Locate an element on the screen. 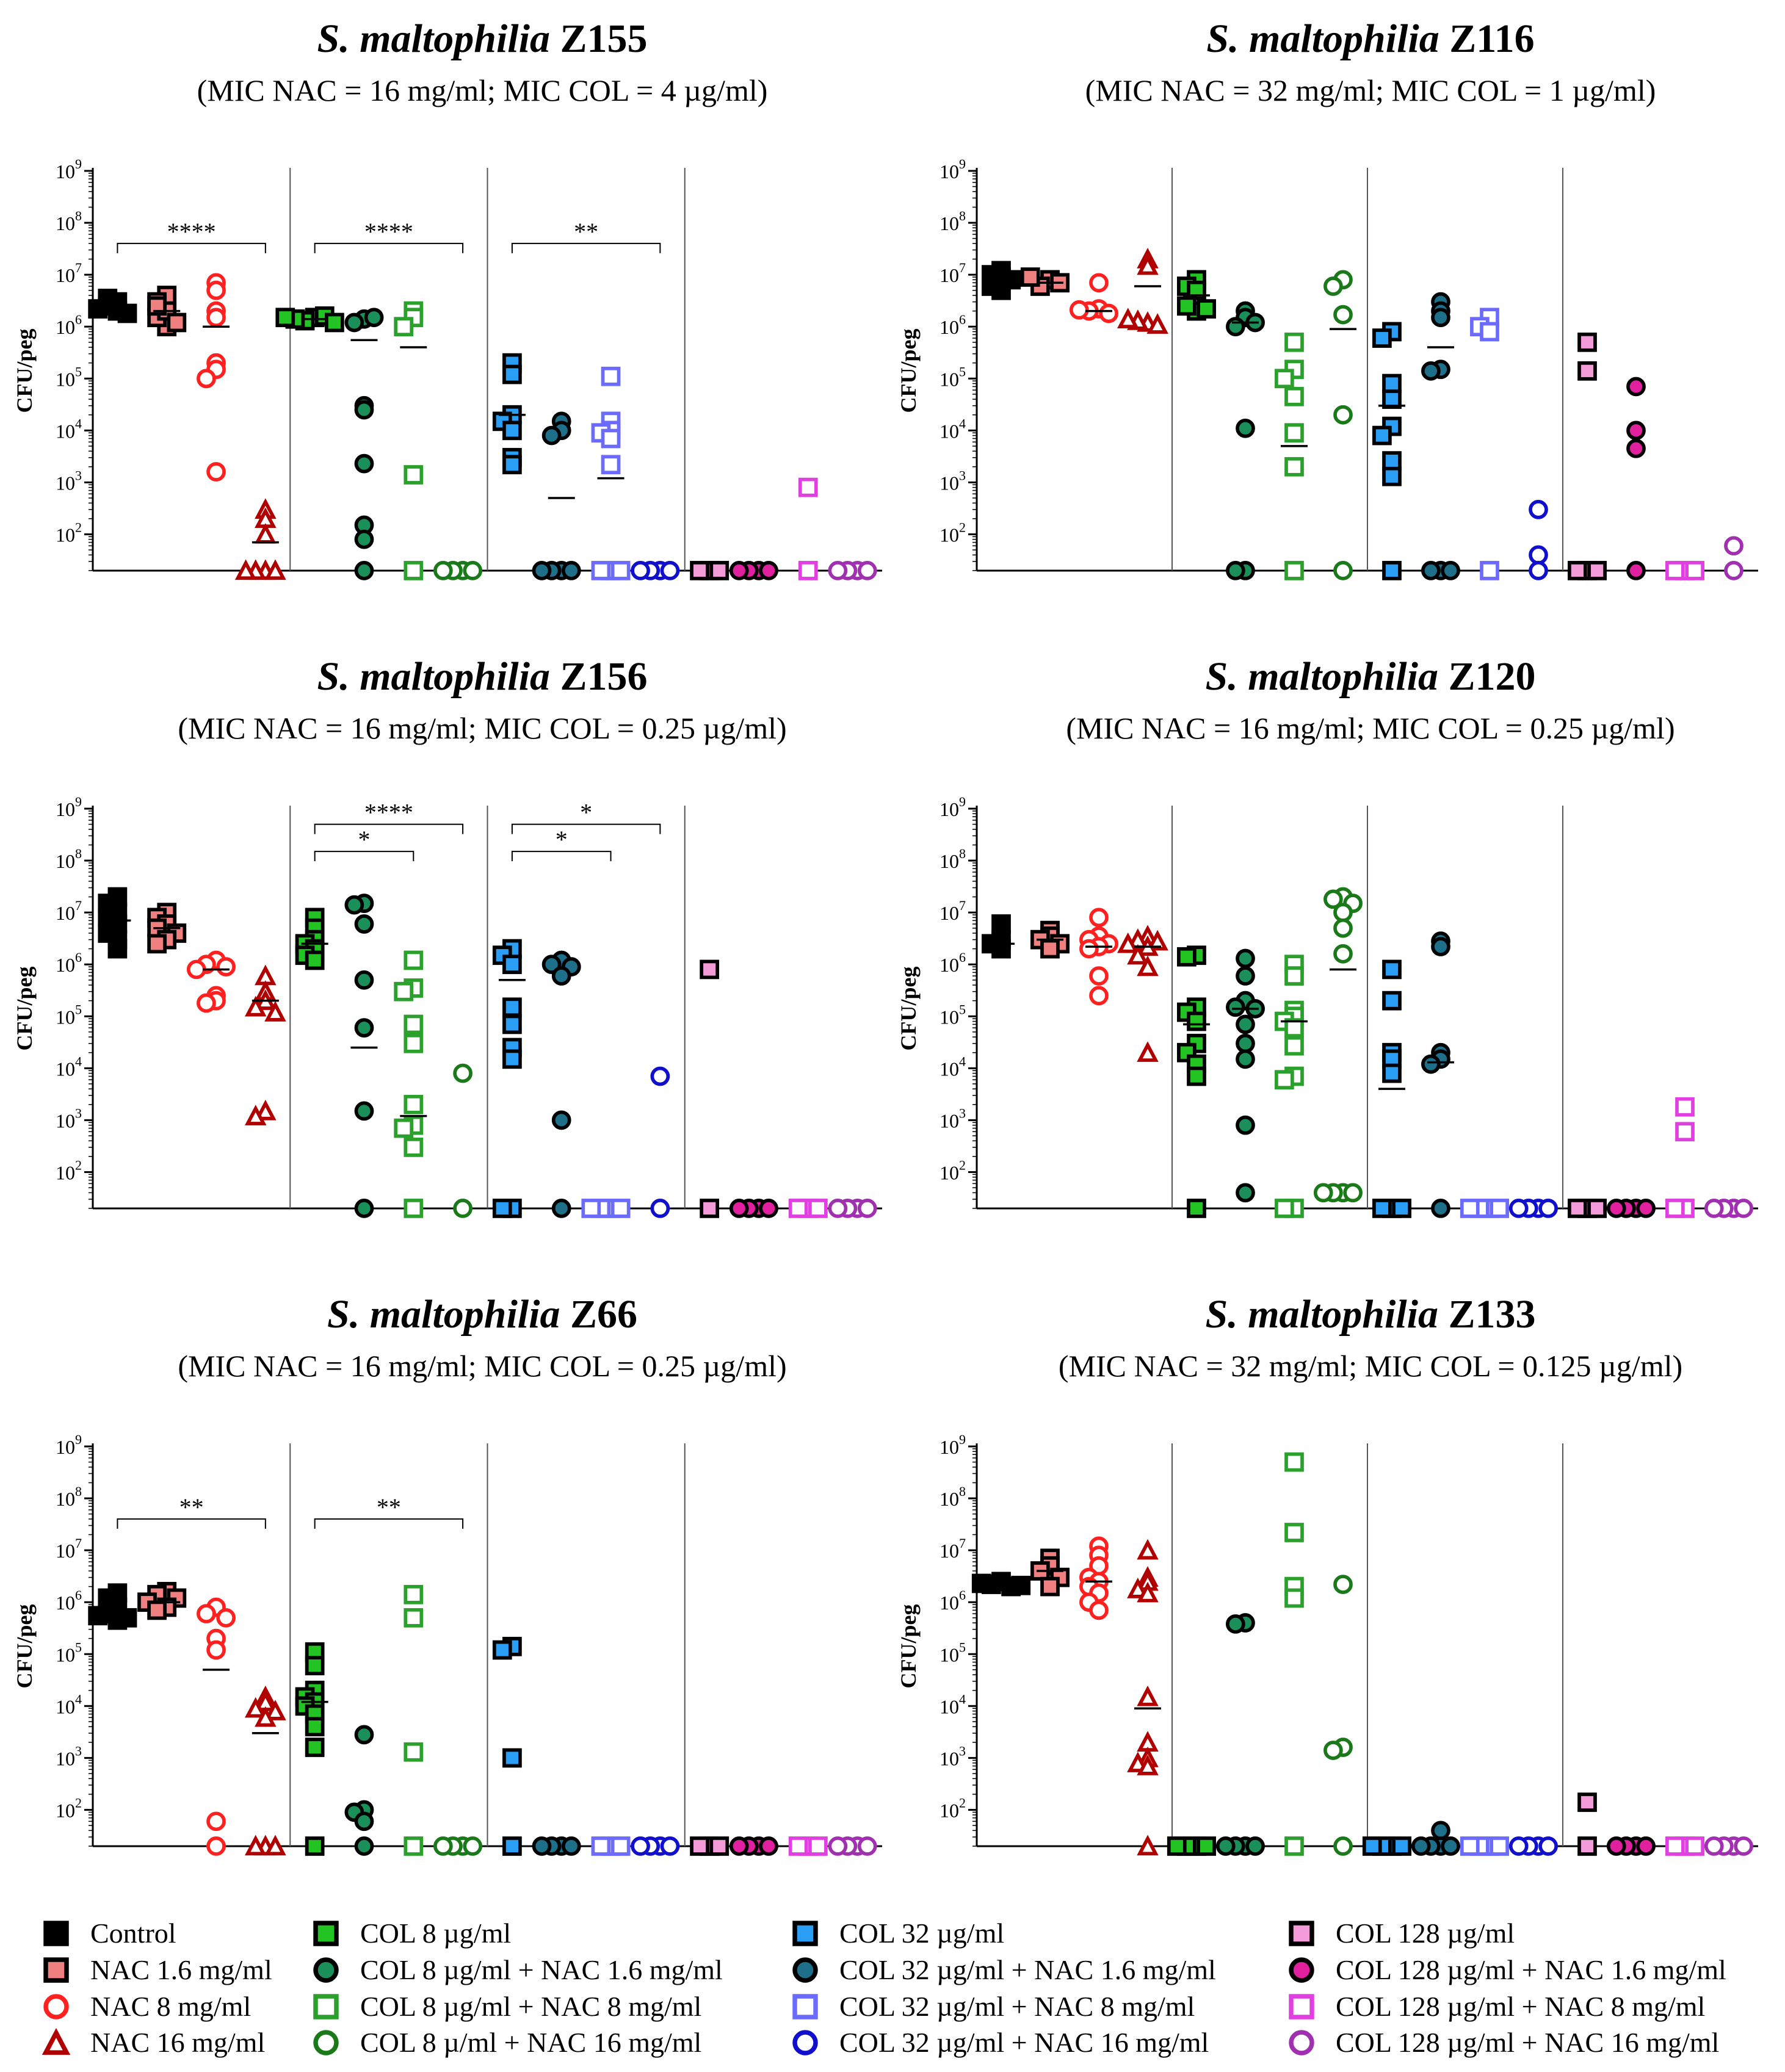  legend-label: Control is located at coordinates (133, 1934).